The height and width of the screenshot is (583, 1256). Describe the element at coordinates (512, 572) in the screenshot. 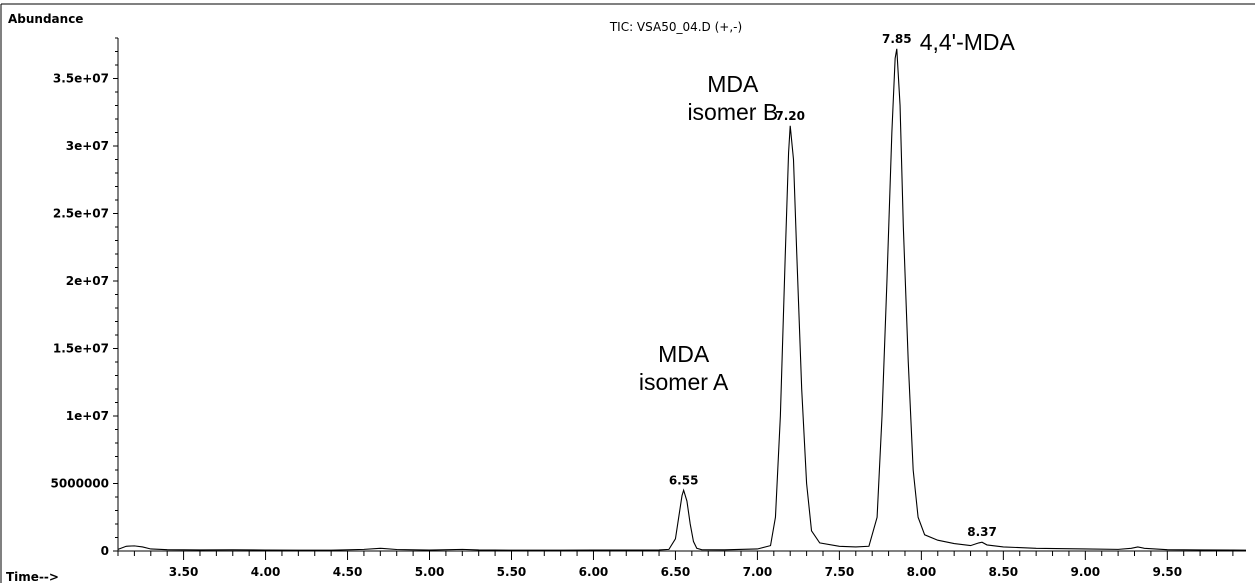

I see `x-tick-label: 5.50` at that location.